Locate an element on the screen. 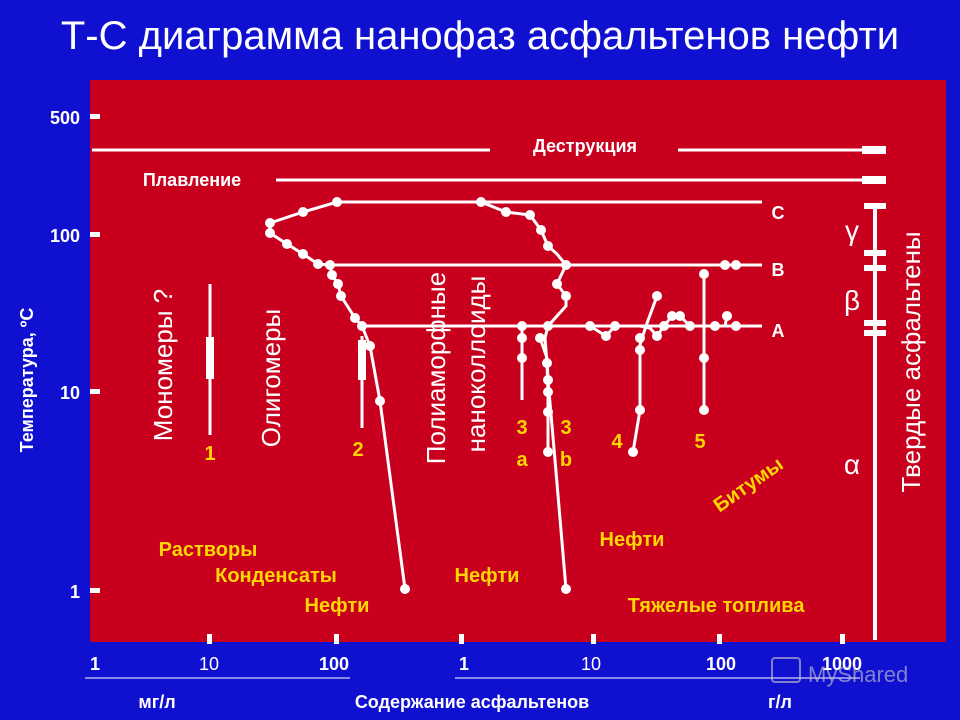 The image size is (960, 720). watermark: MyShared is located at coordinates (839, 672).